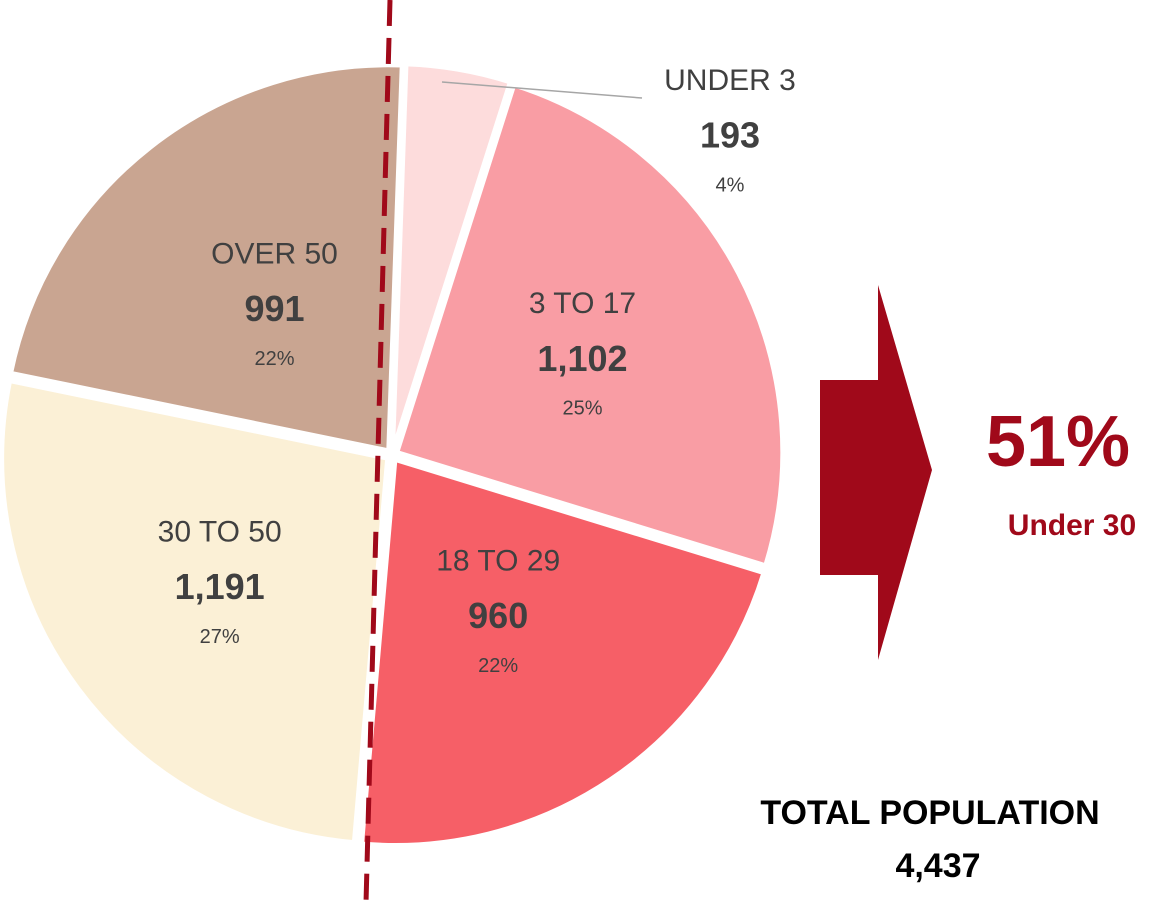 The width and height of the screenshot is (1173, 903). Describe the element at coordinates (220, 637) in the screenshot. I see `slice-percent: 27%` at that location.